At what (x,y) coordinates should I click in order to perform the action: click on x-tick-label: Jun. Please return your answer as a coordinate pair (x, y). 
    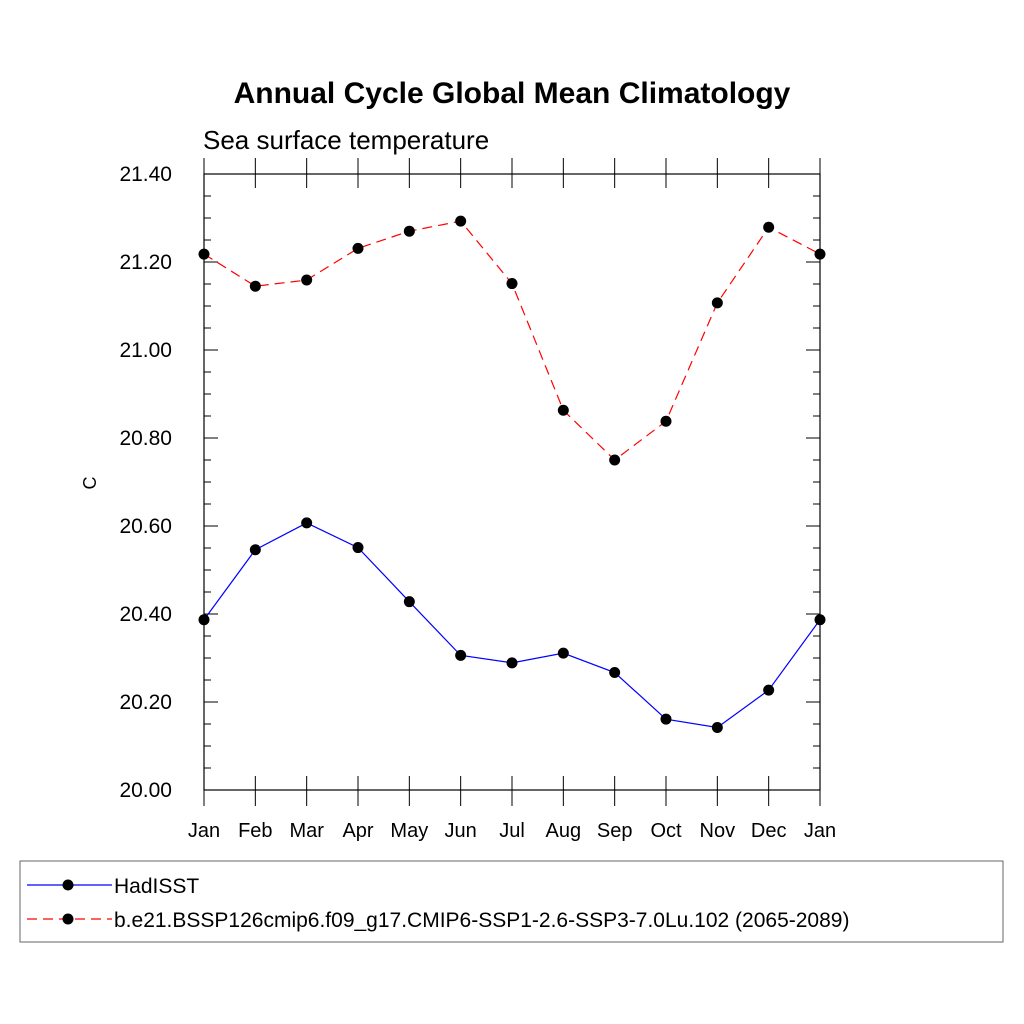
    Looking at the image, I should click on (461, 831).